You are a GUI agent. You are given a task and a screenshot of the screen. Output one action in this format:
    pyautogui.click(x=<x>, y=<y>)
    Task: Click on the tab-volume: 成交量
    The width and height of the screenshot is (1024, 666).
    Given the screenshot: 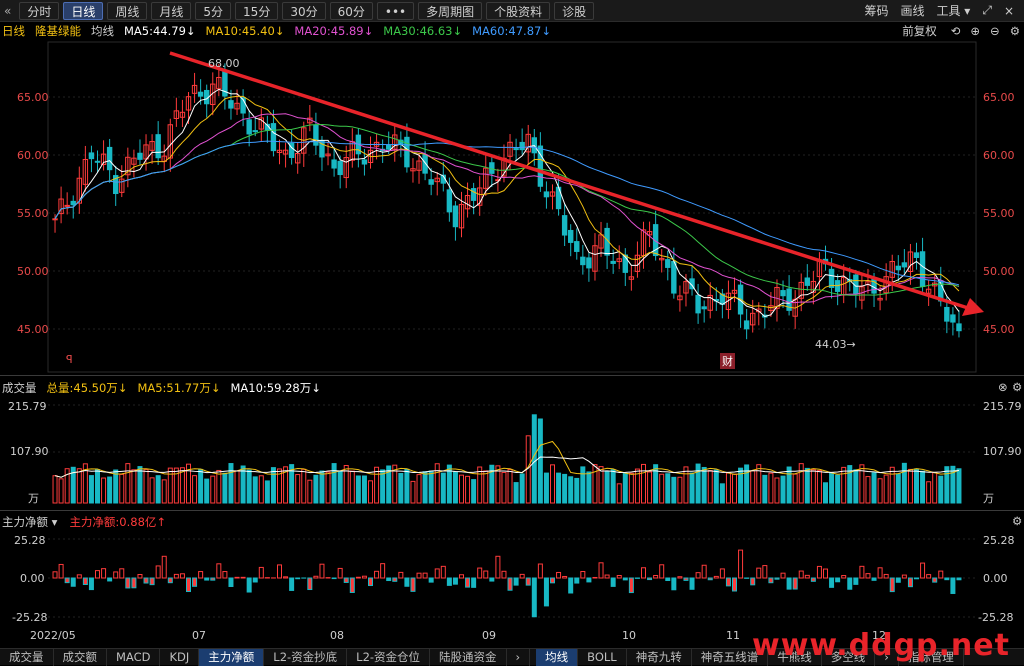 What is the action you would take?
    pyautogui.click(x=27, y=657)
    